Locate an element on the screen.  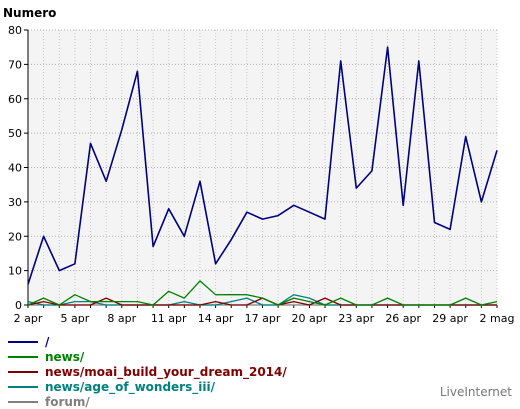
x-tick-label: 17 apr is located at coordinates (263, 318).